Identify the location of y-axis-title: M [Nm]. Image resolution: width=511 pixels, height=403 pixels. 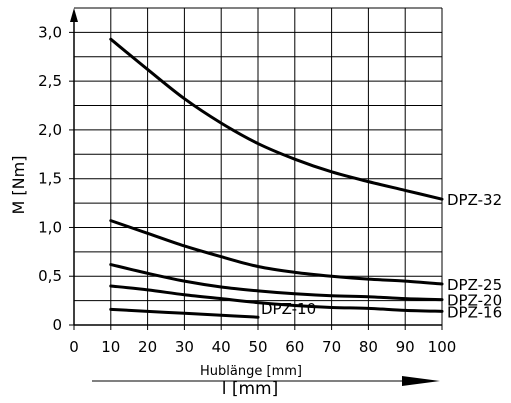
(18, 185).